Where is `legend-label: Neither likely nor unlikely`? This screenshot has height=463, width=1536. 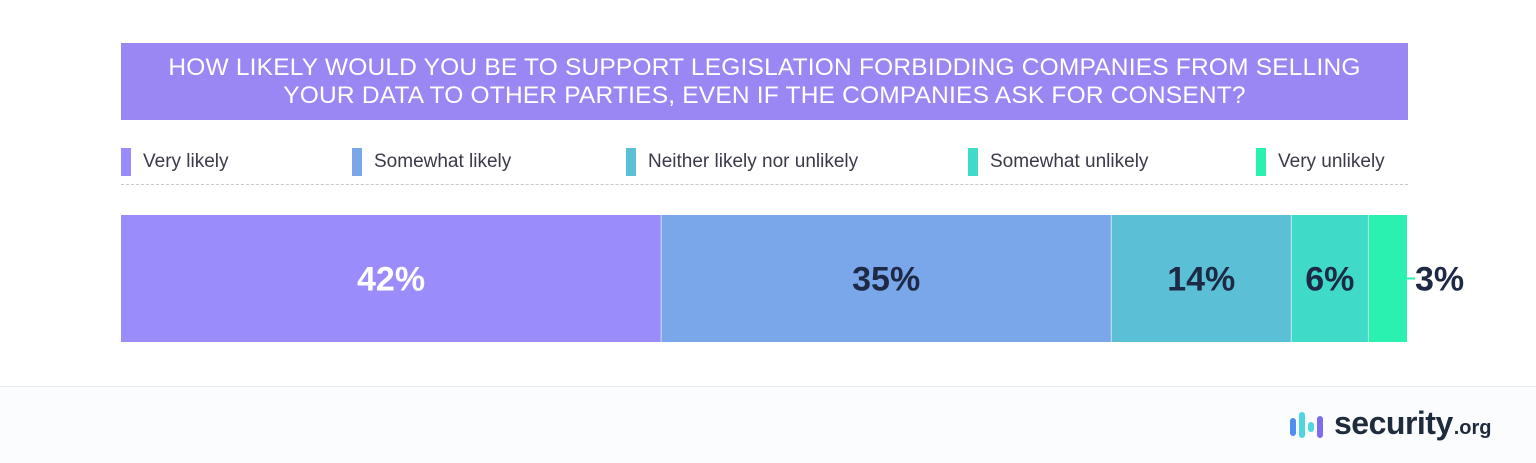 legend-label: Neither likely nor unlikely is located at coordinates (753, 161).